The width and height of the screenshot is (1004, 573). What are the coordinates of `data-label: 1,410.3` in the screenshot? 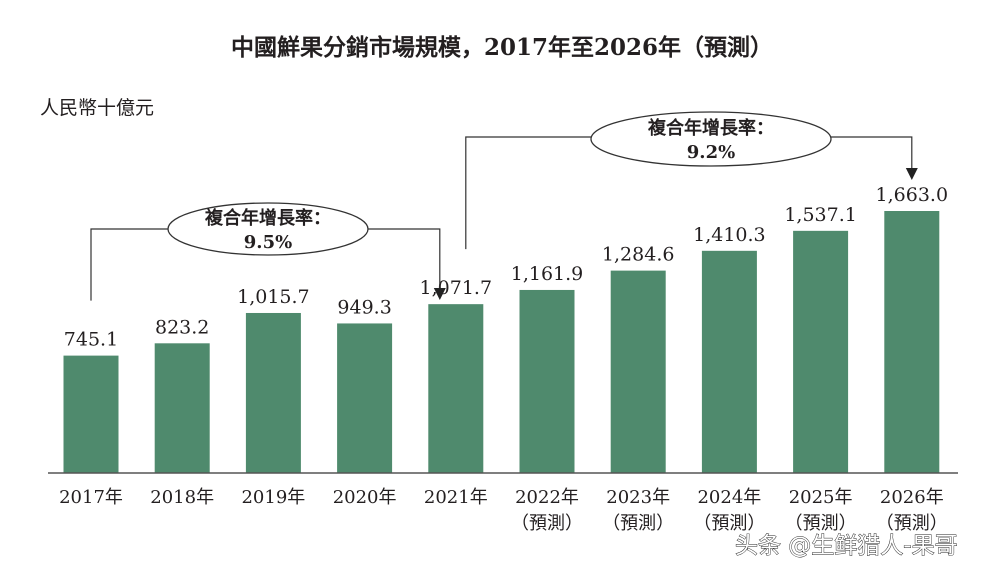 It's located at (729, 235).